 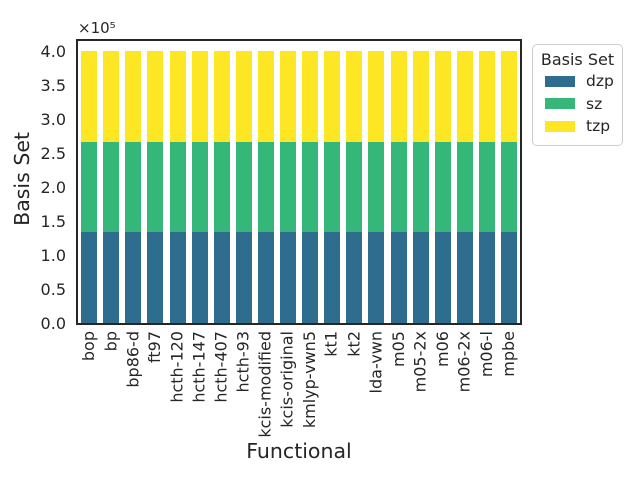 What do you see at coordinates (53, 323) in the screenshot?
I see `y-tick-label: 0.0` at bounding box center [53, 323].